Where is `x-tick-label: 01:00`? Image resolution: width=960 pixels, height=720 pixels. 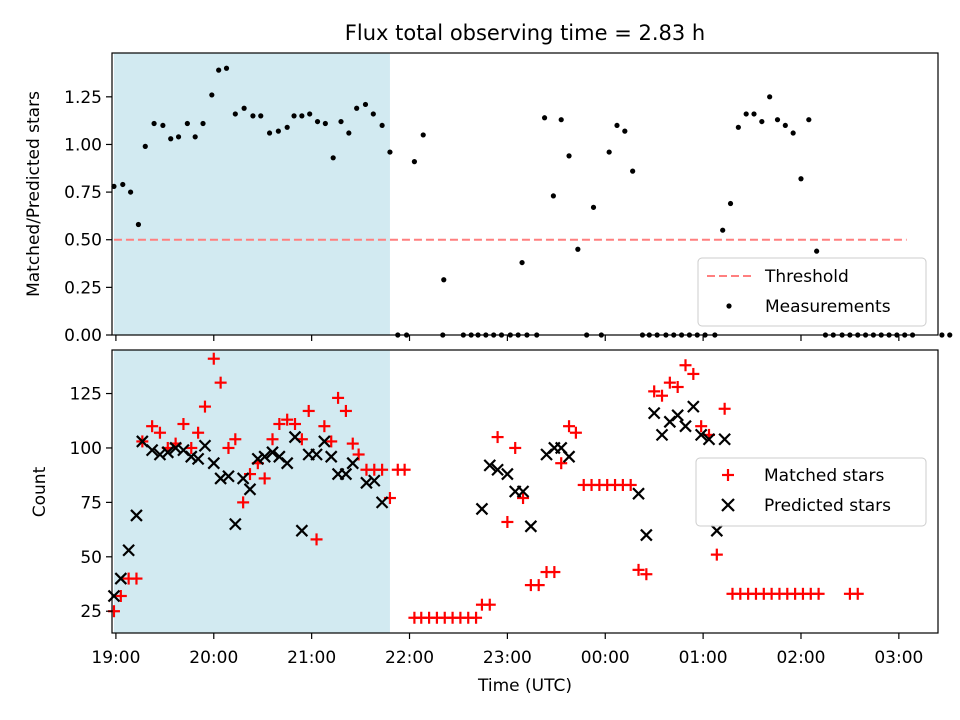 x-tick-label: 01:00 is located at coordinates (703, 658).